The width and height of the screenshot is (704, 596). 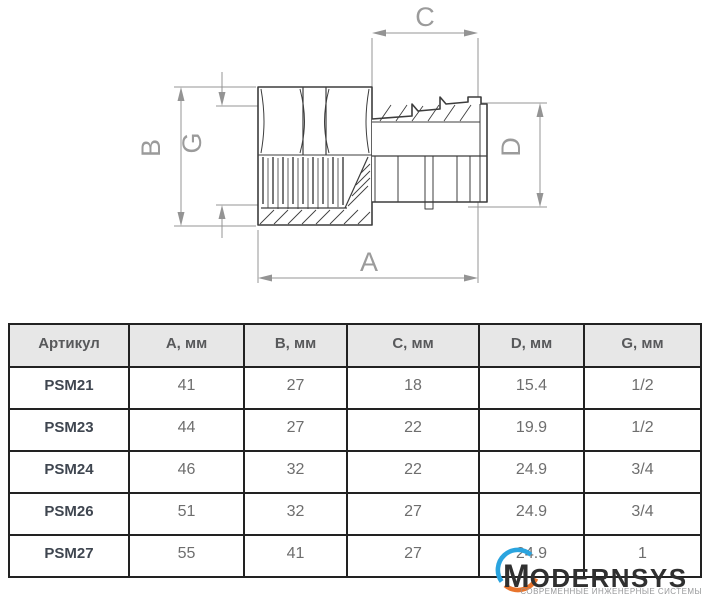 I want to click on header-g: G, мм, so click(x=642, y=345).